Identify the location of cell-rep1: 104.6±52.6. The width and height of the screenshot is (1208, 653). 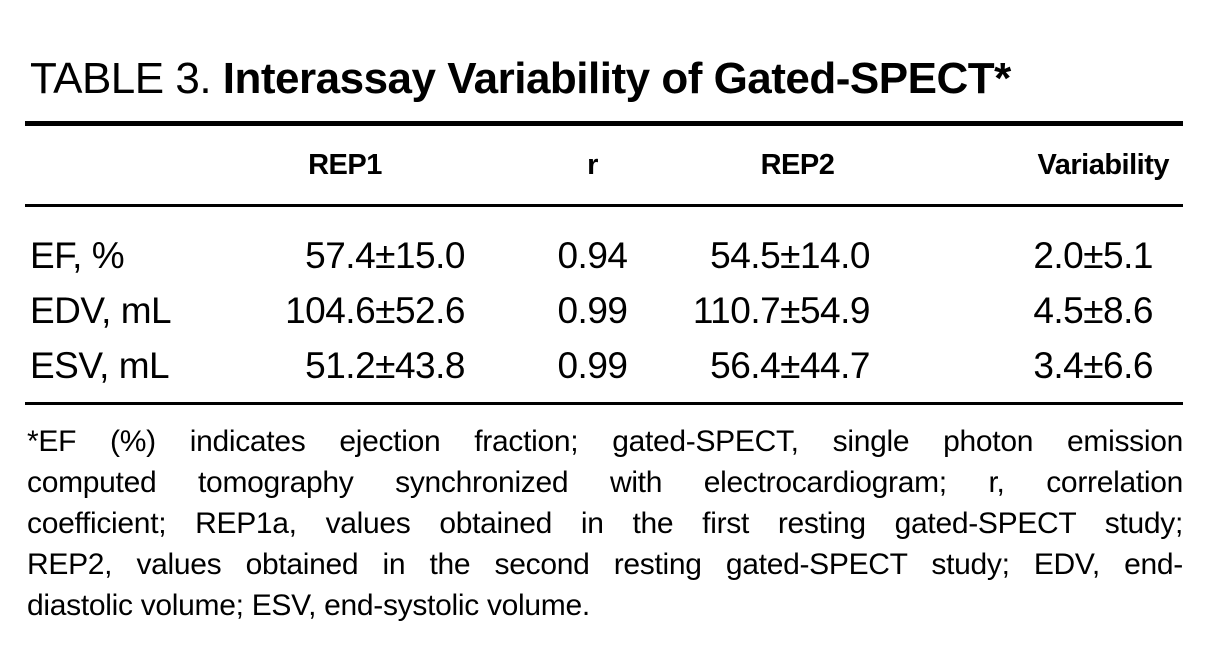
(375, 310).